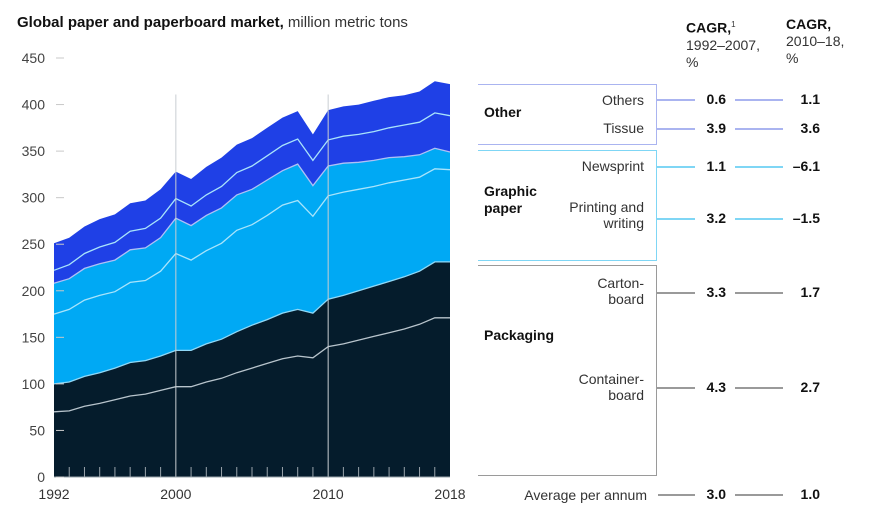 This screenshot has width=877, height=525. Describe the element at coordinates (503, 112) in the screenshot. I see `group-label-other: Other` at that location.